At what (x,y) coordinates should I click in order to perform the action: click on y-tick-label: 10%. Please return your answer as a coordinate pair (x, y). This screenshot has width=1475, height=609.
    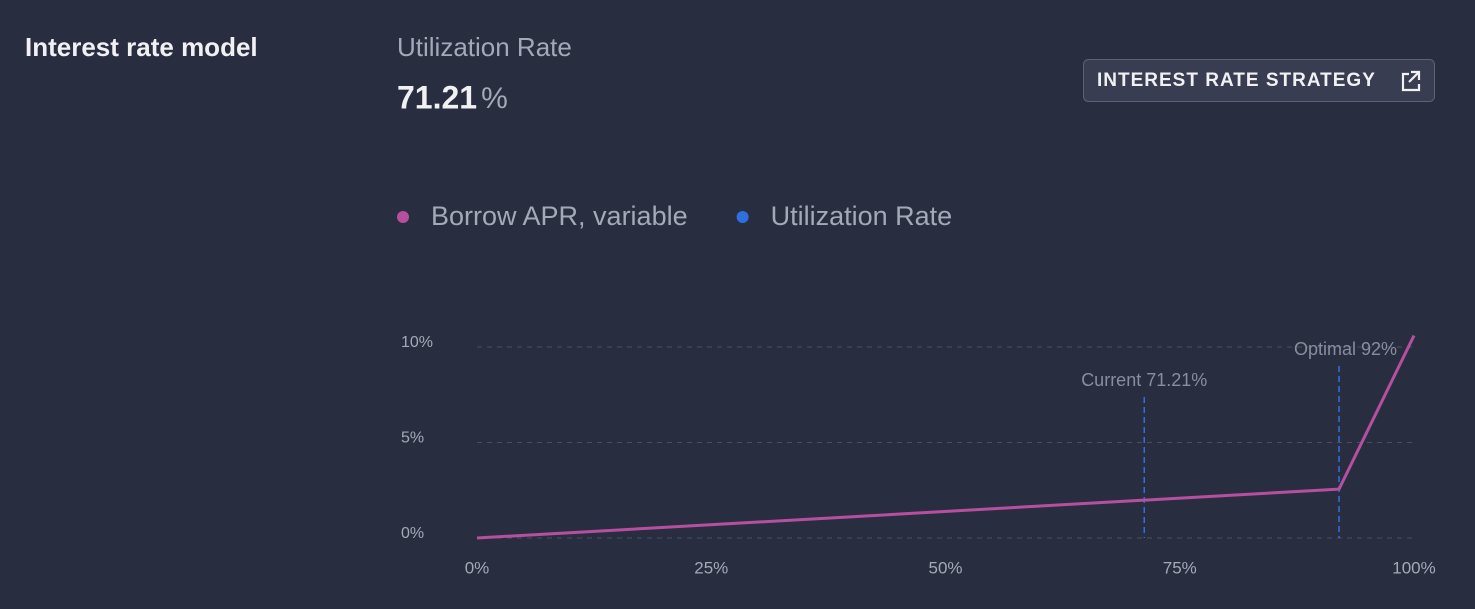
    Looking at the image, I should click on (417, 342).